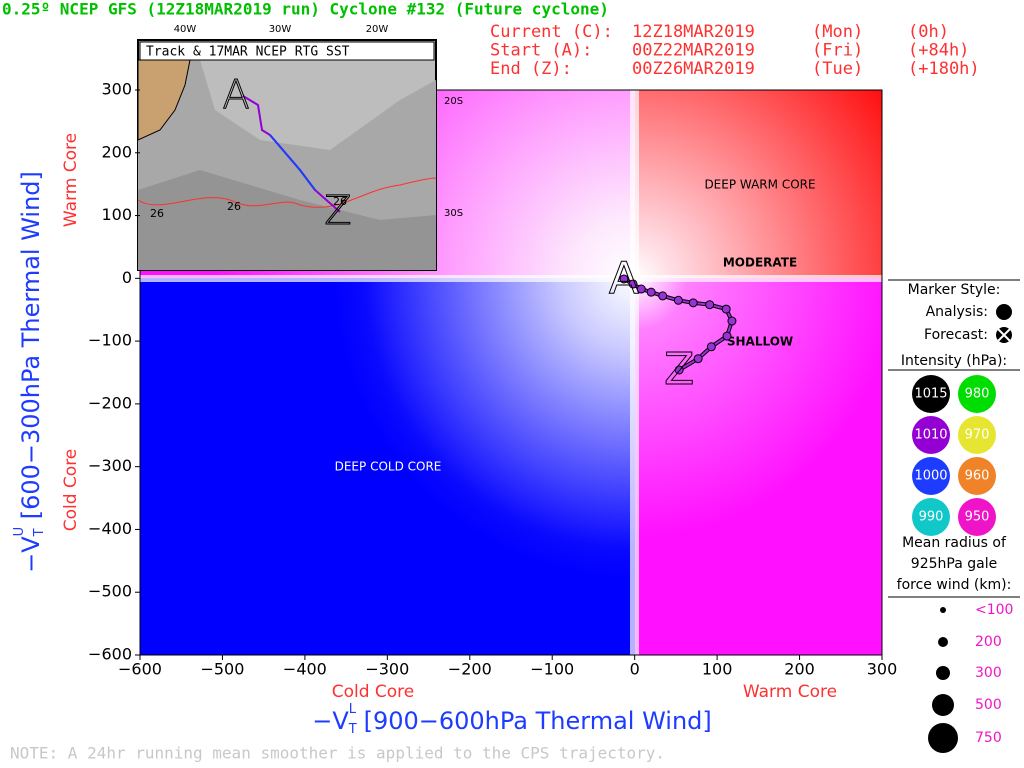 The height and width of the screenshot is (768, 1024). I want to click on x-tick-label: −600, so click(140, 669).